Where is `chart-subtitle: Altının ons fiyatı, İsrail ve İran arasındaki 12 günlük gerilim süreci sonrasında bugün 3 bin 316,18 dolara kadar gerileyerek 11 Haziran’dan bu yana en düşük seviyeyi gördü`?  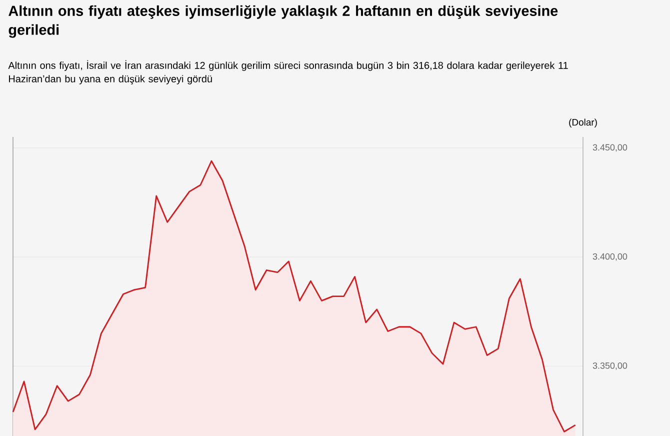
chart-subtitle: Altının ons fiyatı, İsrail ve İran arasındaki 12 günlük gerilim süreci sonrasında bugün 3 bin 316,18 dolara kadar gerileyerek 11 Haziran’dan bu yana en düşük seviyeyi gördü is located at coordinates (288, 72).